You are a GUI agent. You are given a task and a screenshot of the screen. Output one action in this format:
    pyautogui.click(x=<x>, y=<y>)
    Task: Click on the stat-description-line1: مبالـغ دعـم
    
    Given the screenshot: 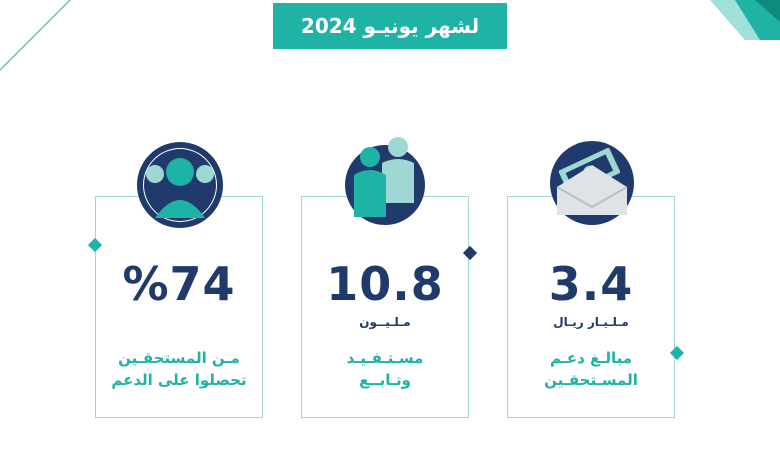 What is the action you would take?
    pyautogui.click(x=591, y=358)
    